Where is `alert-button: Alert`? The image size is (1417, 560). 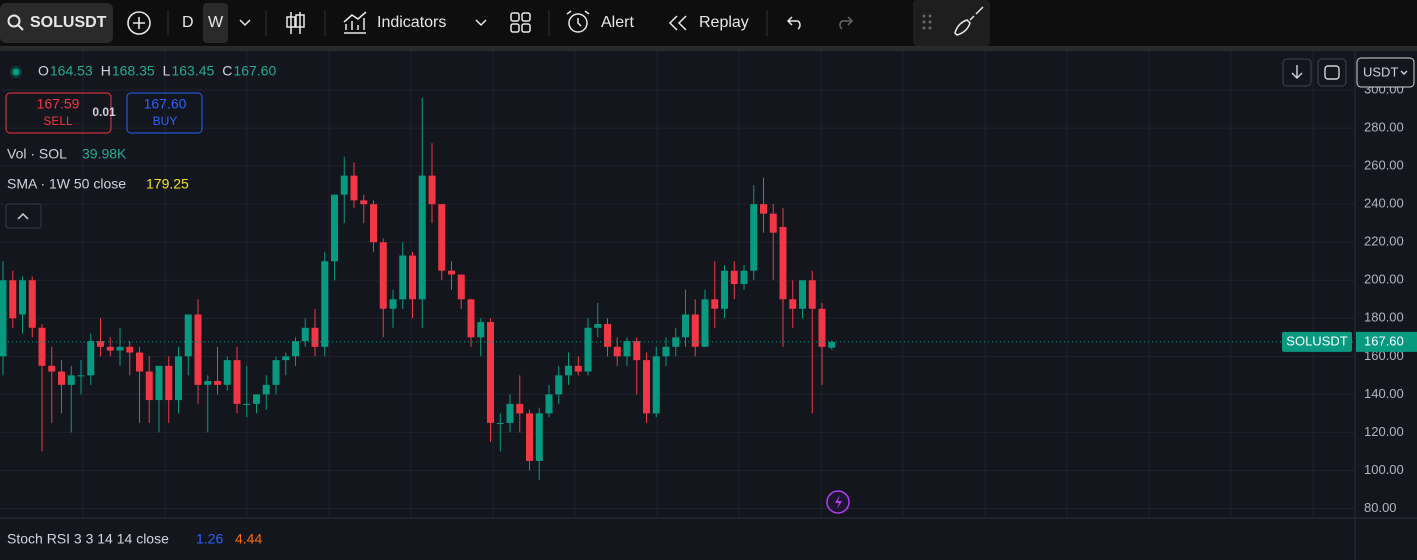 alert-button: Alert is located at coordinates (617, 22).